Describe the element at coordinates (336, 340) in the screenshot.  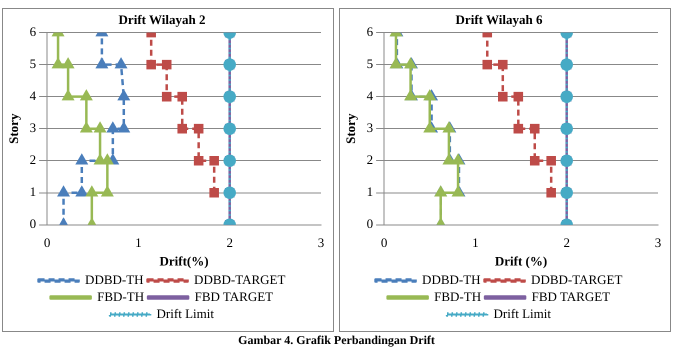
I see `text: Gambar 4. Grafik Perbandingan Drift` at that location.